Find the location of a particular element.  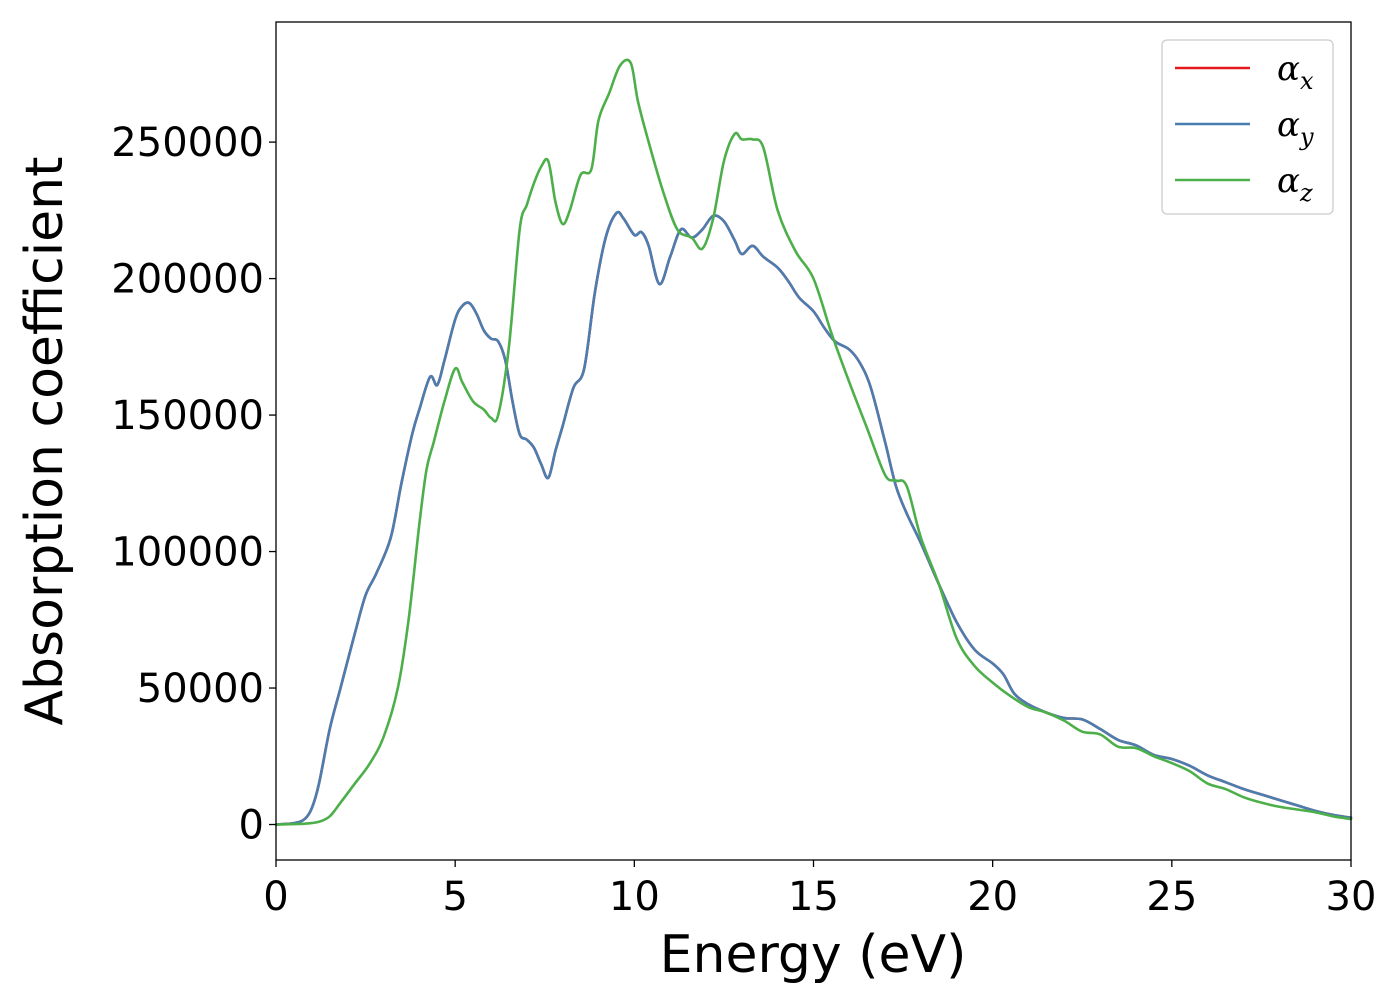

x-tick-label: 20 is located at coordinates (992, 897).